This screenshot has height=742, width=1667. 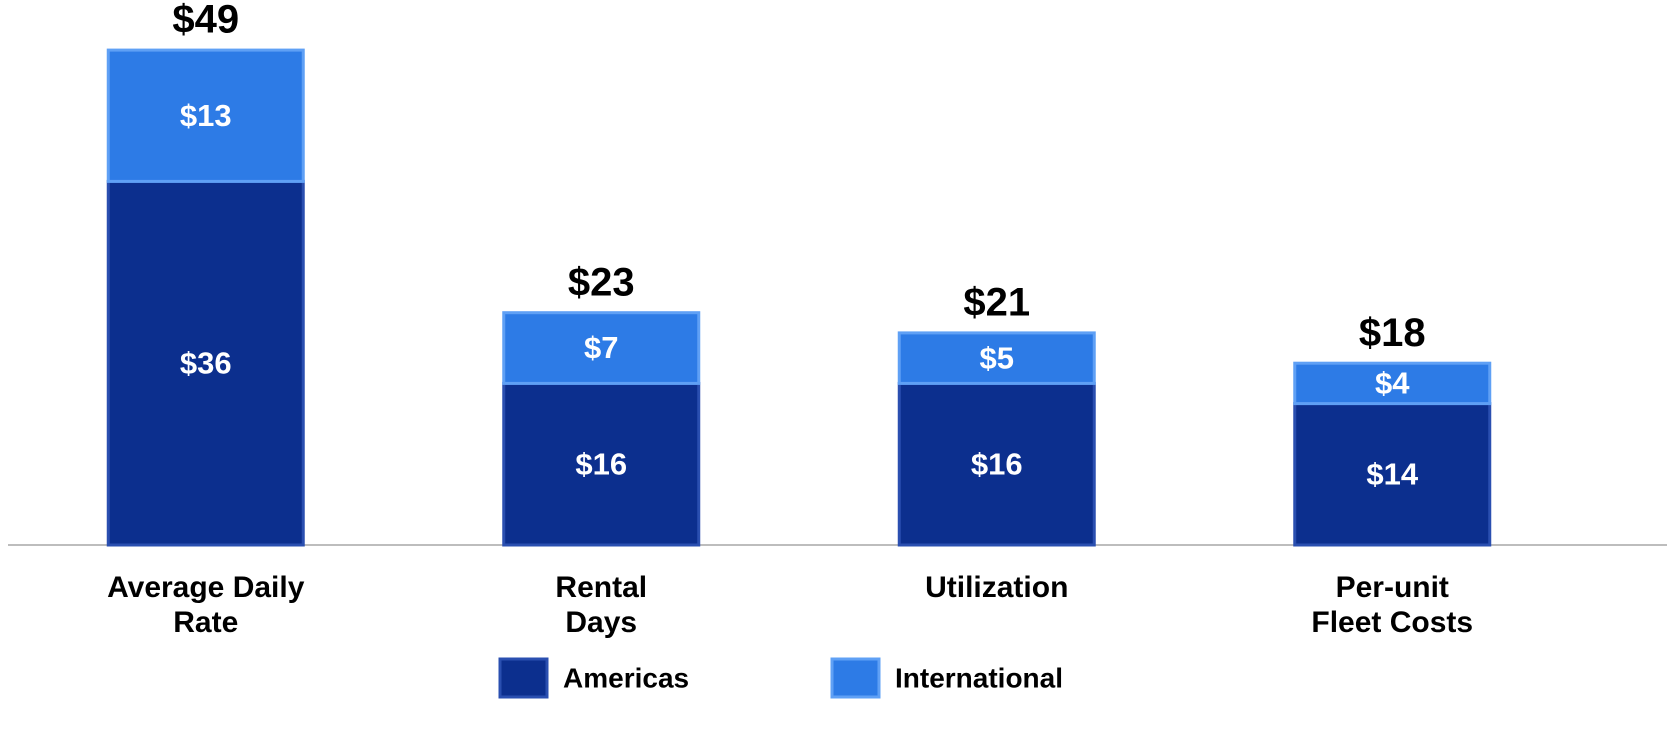 I want to click on value-label: $5, so click(x=997, y=357).